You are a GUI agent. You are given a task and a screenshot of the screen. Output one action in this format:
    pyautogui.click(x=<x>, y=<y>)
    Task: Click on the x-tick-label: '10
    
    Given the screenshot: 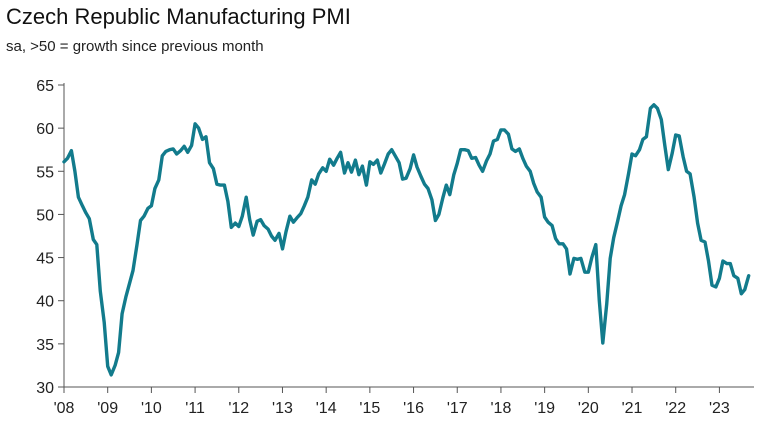 What is the action you would take?
    pyautogui.click(x=151, y=408)
    